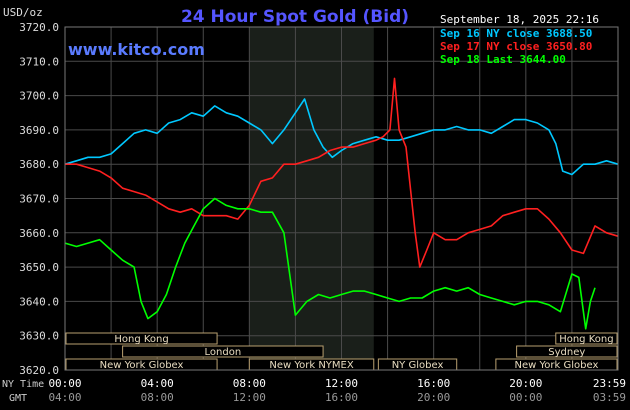 This screenshot has width=630, height=410. Describe the element at coordinates (525, 383) in the screenshot. I see `x-tick-label-ny: 20:00` at that location.